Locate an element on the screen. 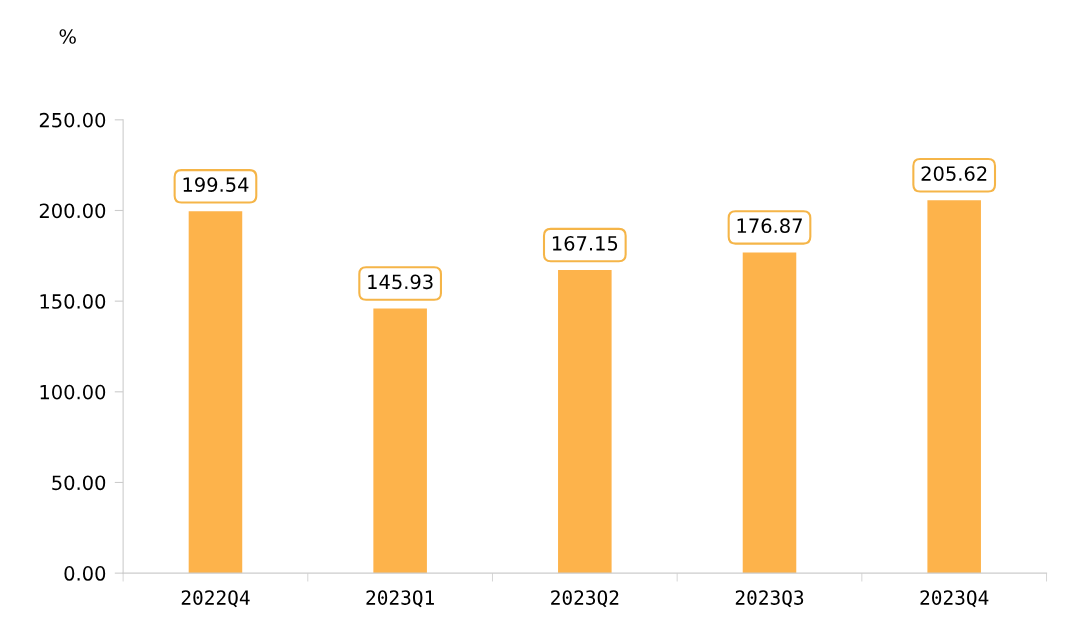 This screenshot has height=634, width=1080. data-label: 167.15 is located at coordinates (585, 243).